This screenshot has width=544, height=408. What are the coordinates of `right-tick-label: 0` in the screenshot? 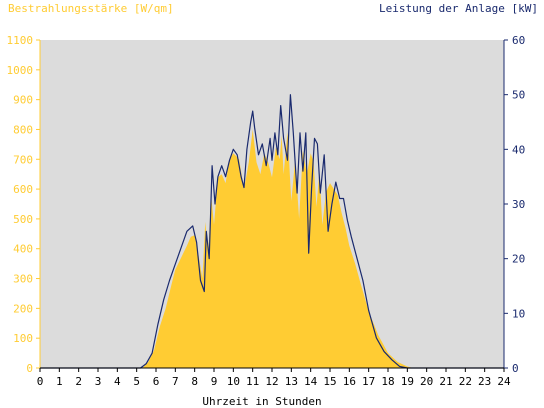 It's located at (515, 368).